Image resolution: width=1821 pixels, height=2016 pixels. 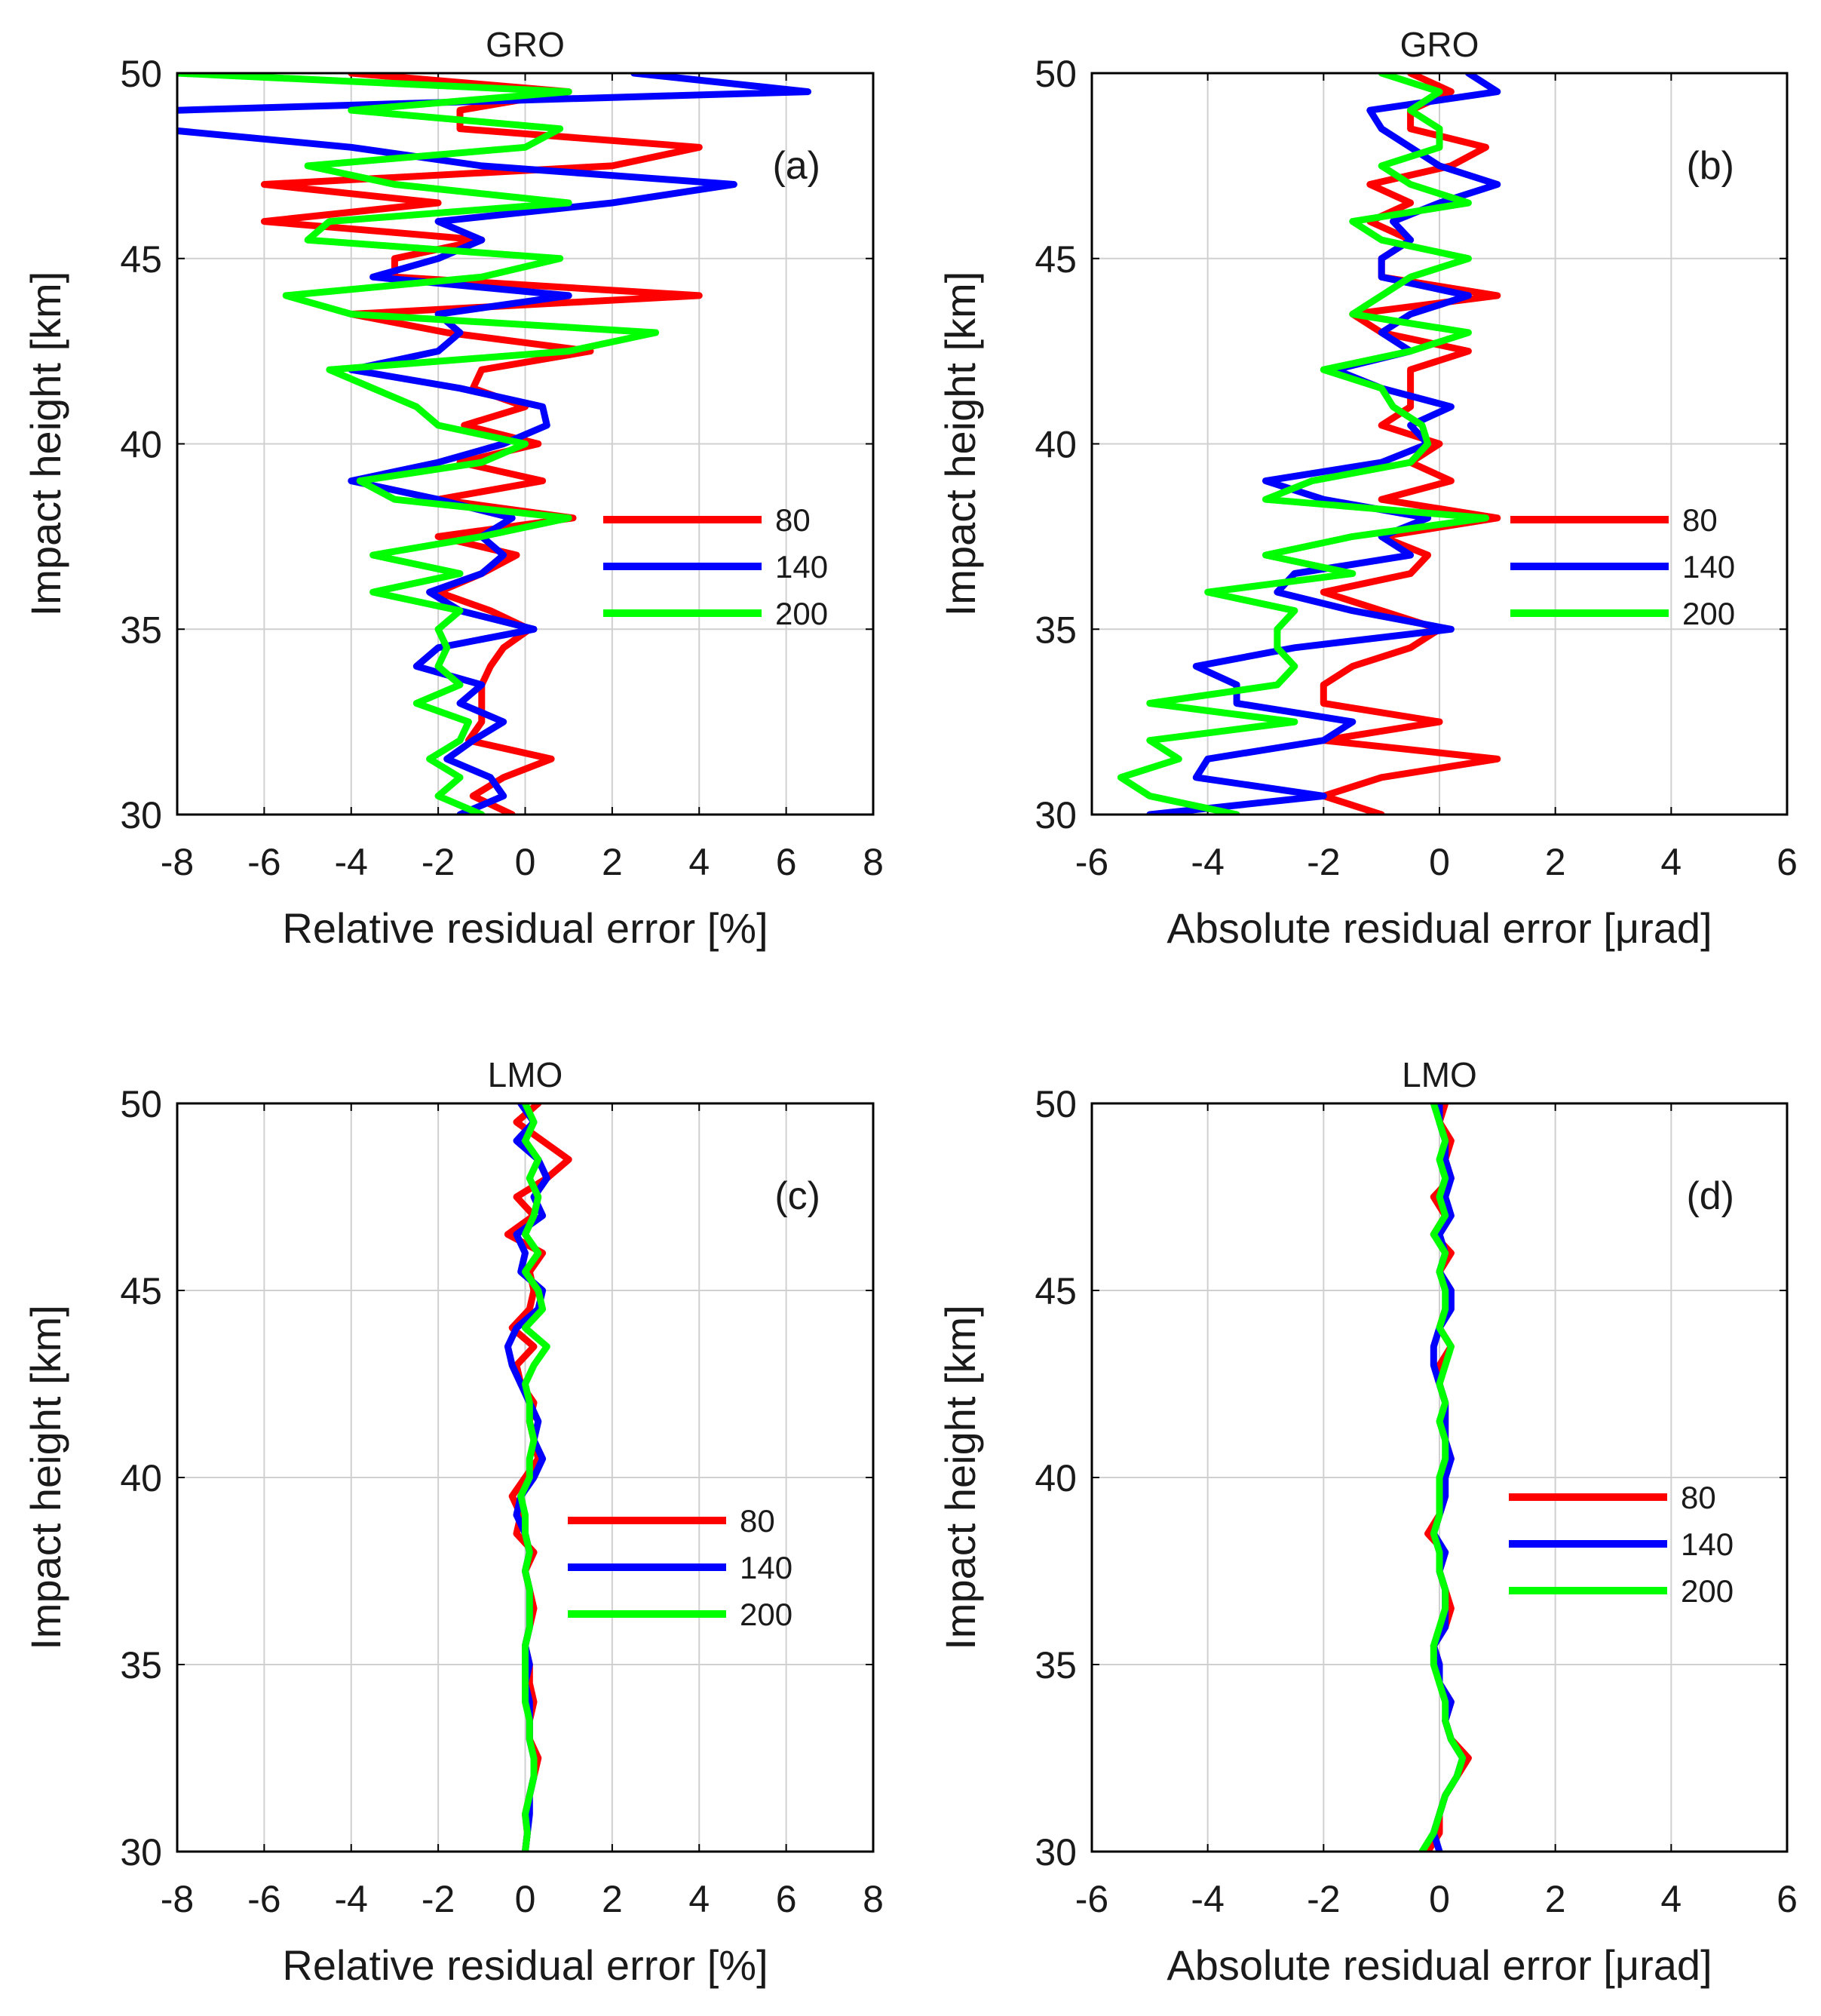 What do you see at coordinates (525, 928) in the screenshot?
I see `x-axis-label: Relative residual error [%]` at bounding box center [525, 928].